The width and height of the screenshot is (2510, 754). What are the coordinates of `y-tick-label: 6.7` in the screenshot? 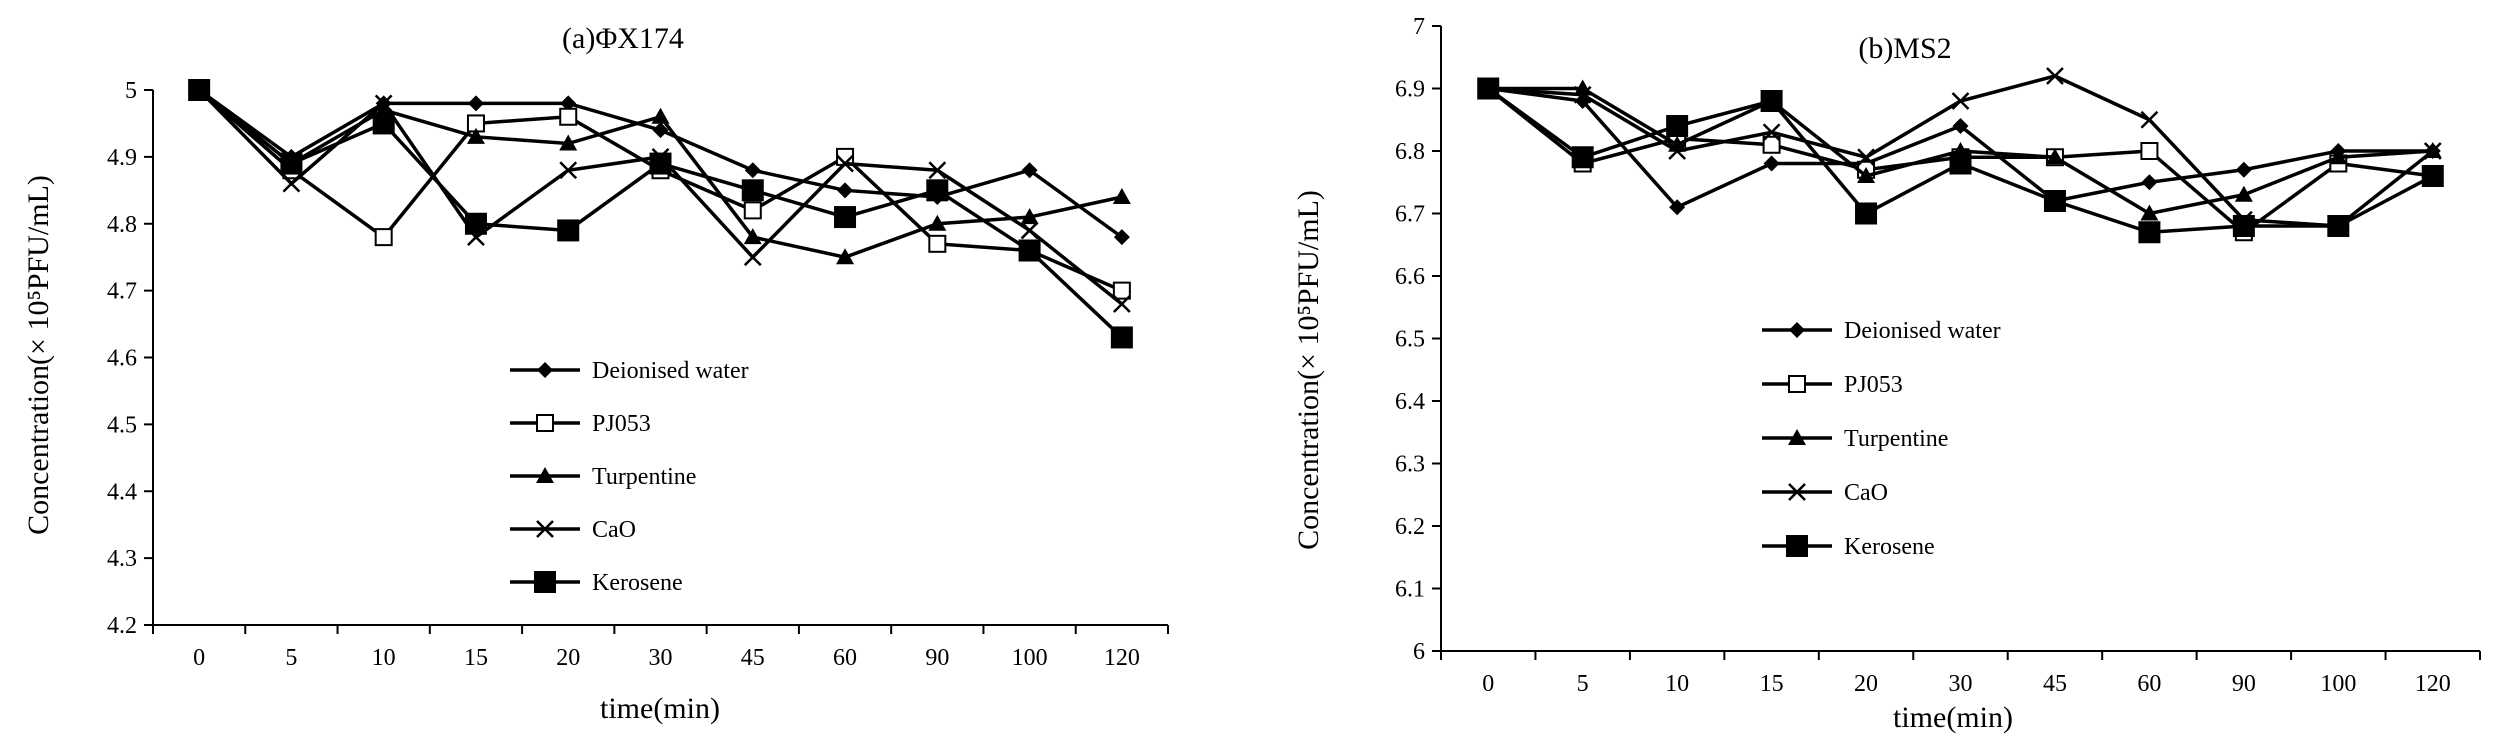 It's located at (1410, 215).